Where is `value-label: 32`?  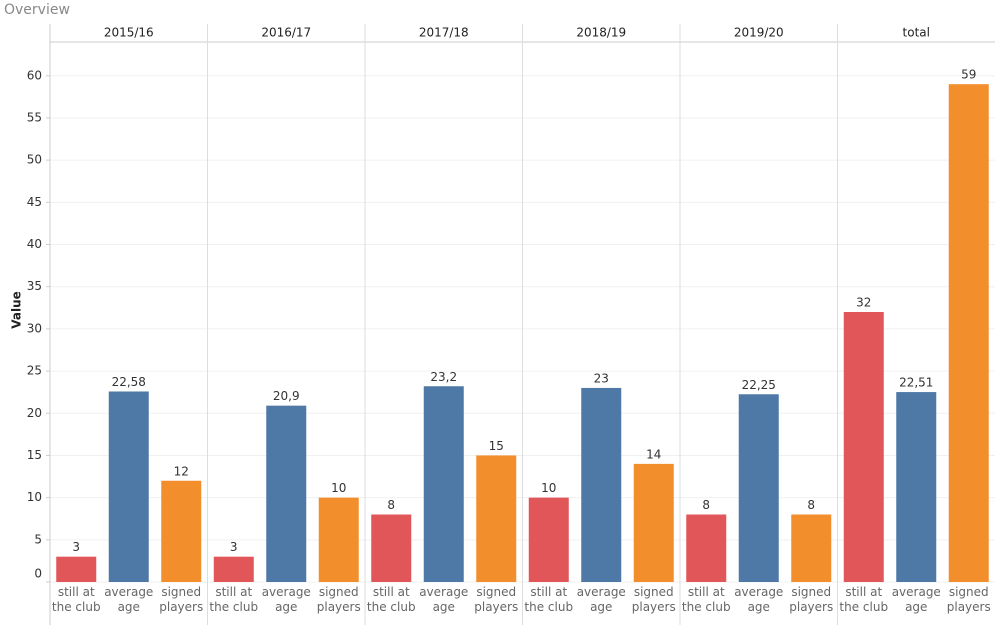
value-label: 32 is located at coordinates (863, 303).